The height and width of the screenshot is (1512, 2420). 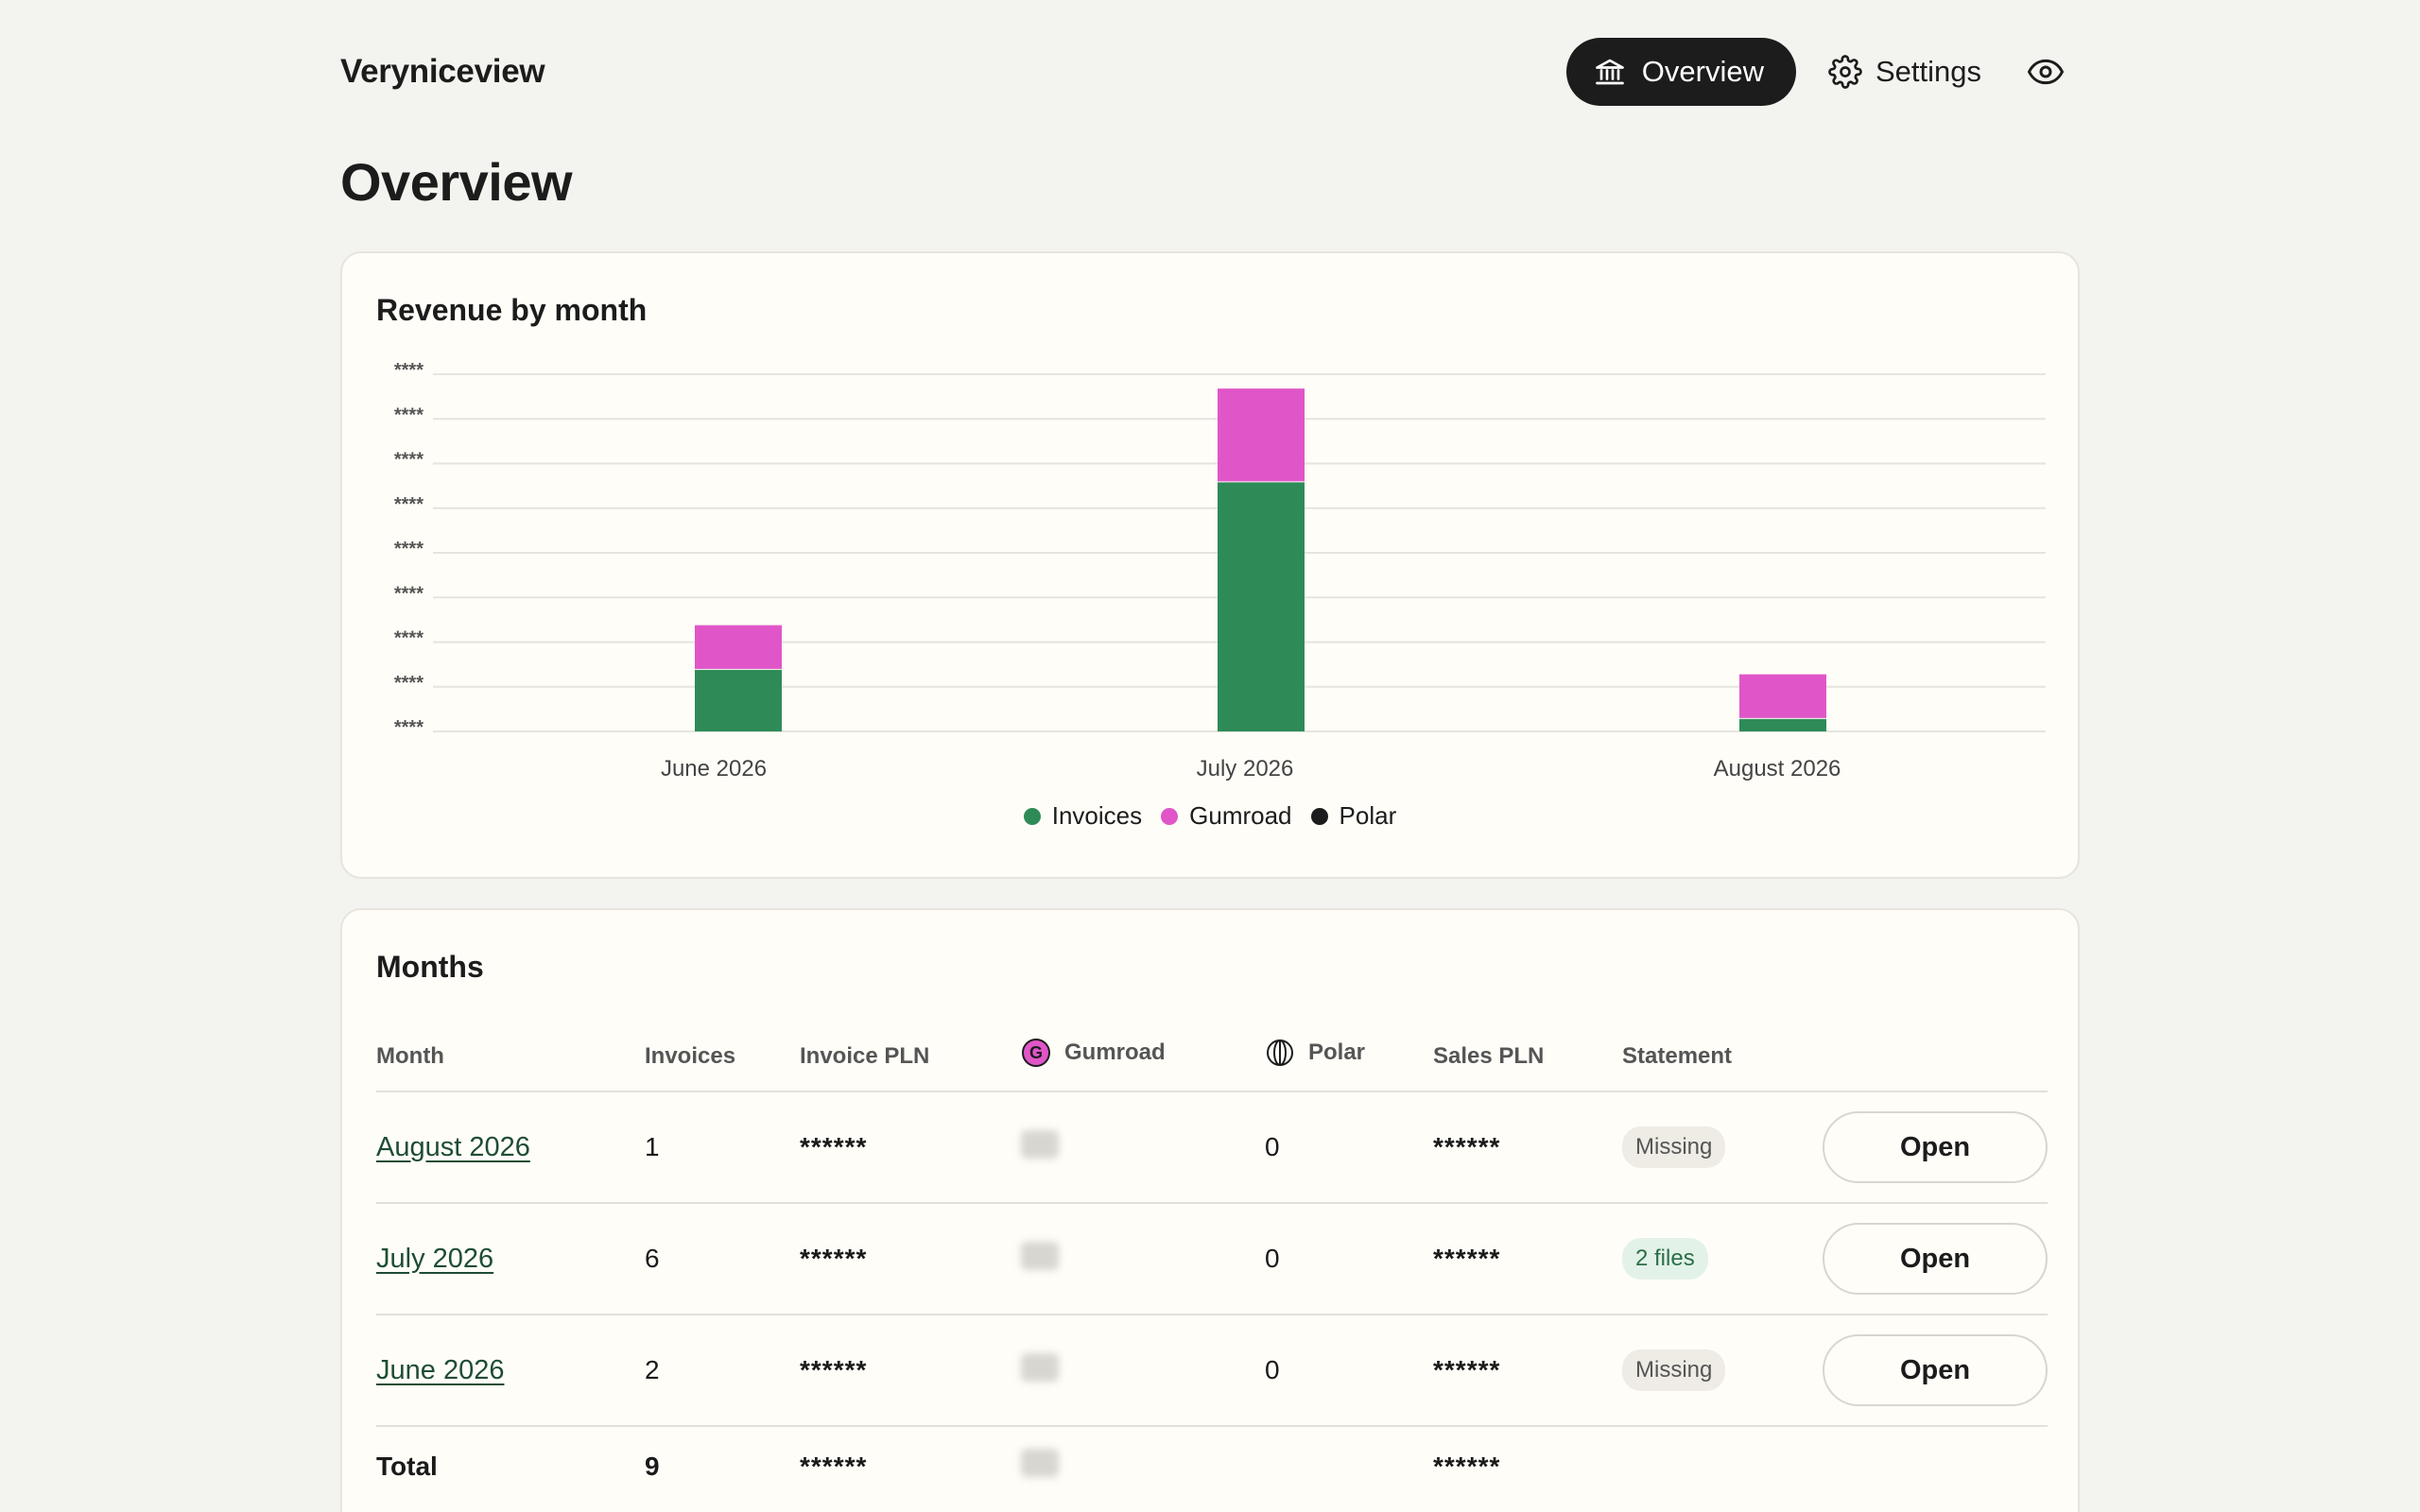 I want to click on table-row: July 2026 6 ****** 0 ****** 2 files Open, so click(x=1212, y=1259).